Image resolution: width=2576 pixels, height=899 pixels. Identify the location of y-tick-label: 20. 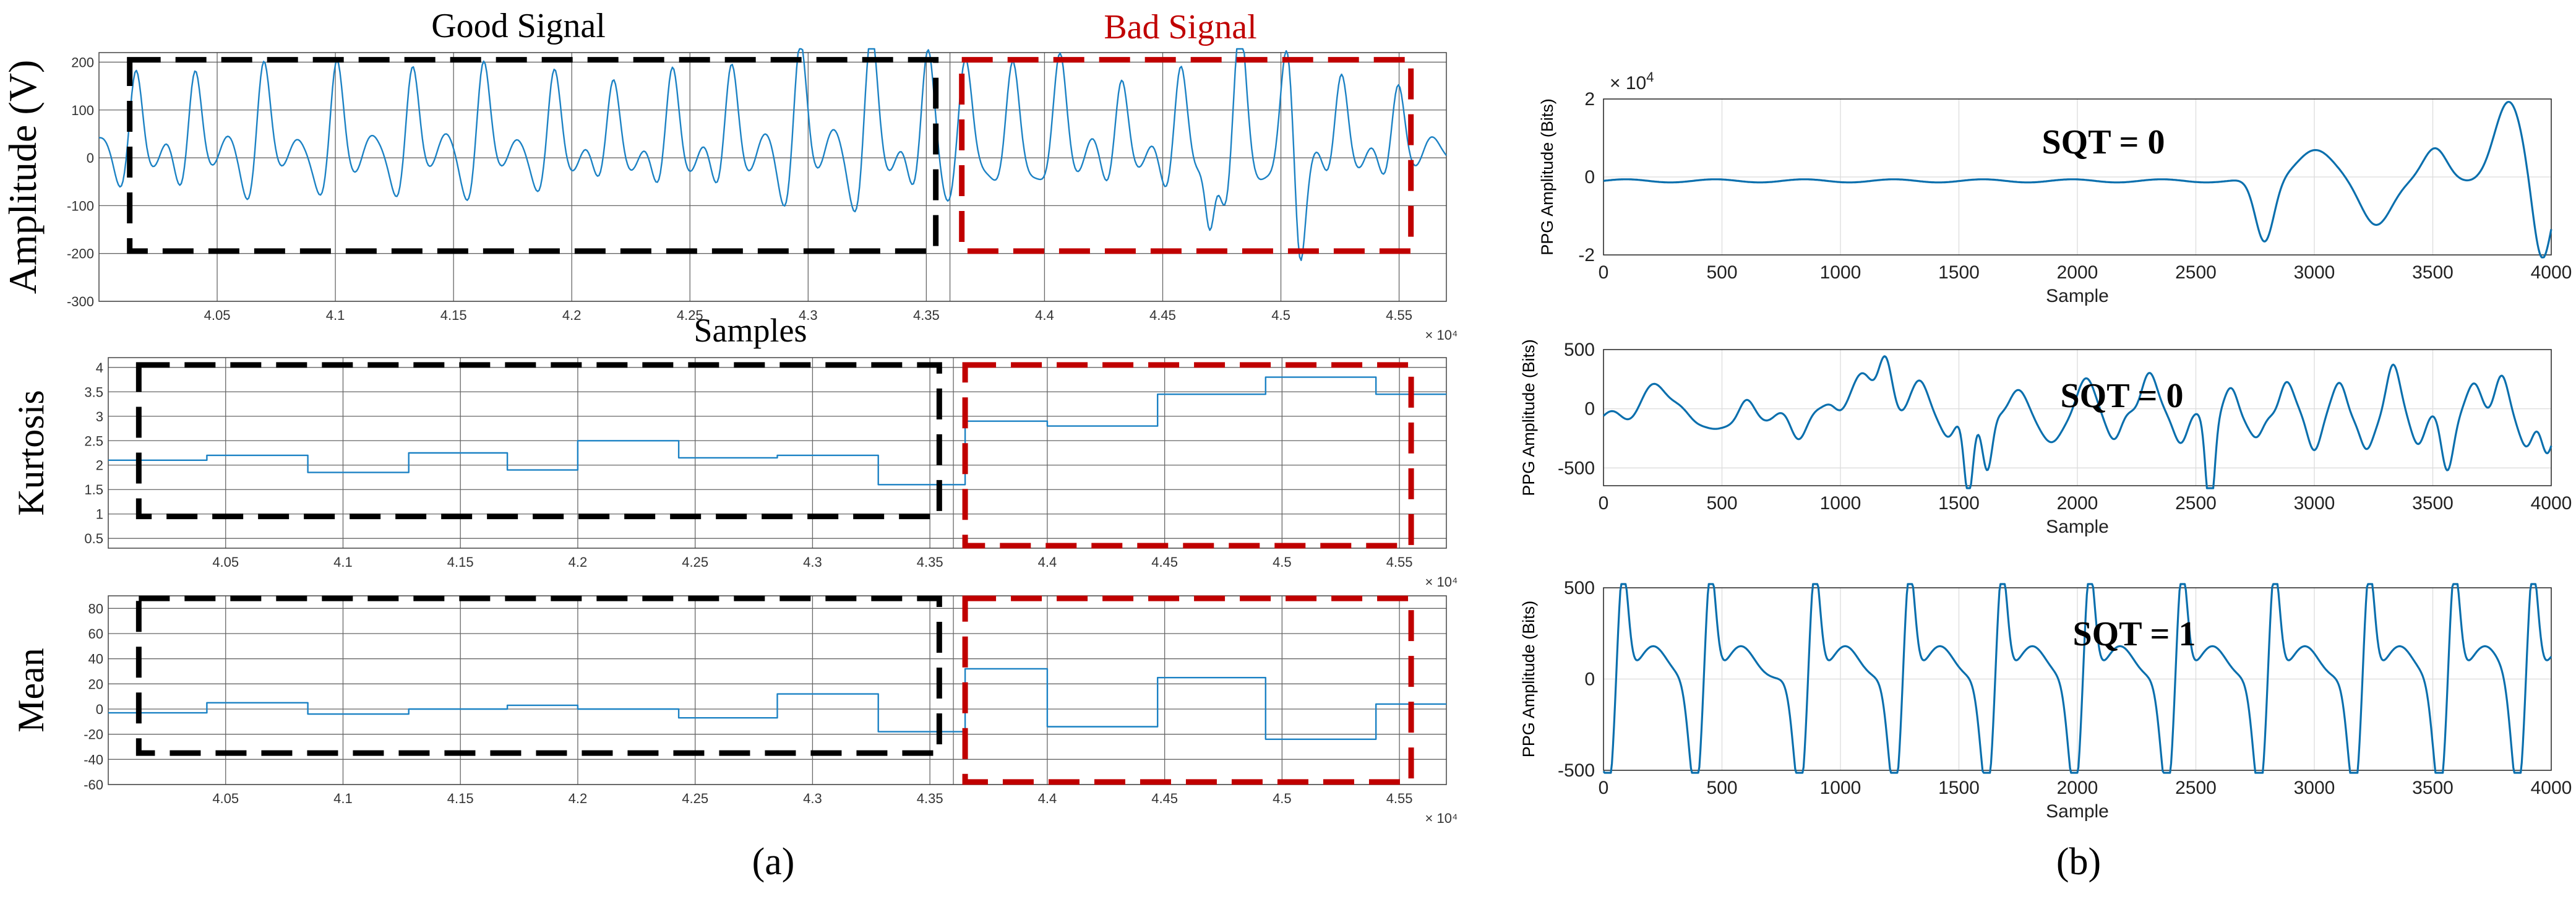
(95, 684).